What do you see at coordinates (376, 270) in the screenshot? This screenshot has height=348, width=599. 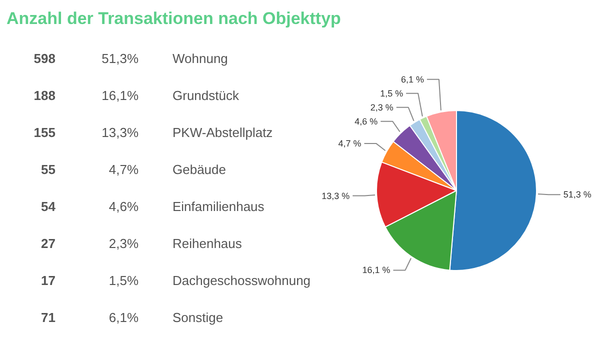 I see `data-label: 16,1 %` at bounding box center [376, 270].